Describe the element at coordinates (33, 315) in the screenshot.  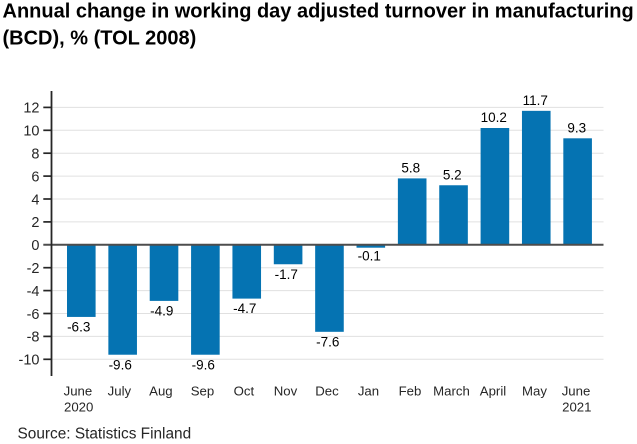
I see `svg-text: -6` at that location.